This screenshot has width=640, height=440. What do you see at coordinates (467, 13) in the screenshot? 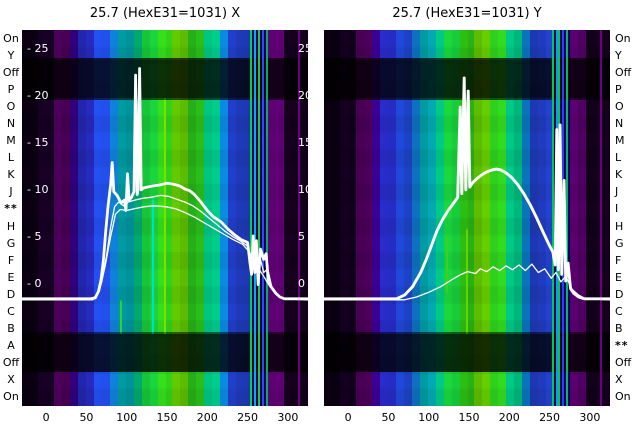
I see `plot-title-y: 25.7 (HexE31=1031) Y` at bounding box center [467, 13].